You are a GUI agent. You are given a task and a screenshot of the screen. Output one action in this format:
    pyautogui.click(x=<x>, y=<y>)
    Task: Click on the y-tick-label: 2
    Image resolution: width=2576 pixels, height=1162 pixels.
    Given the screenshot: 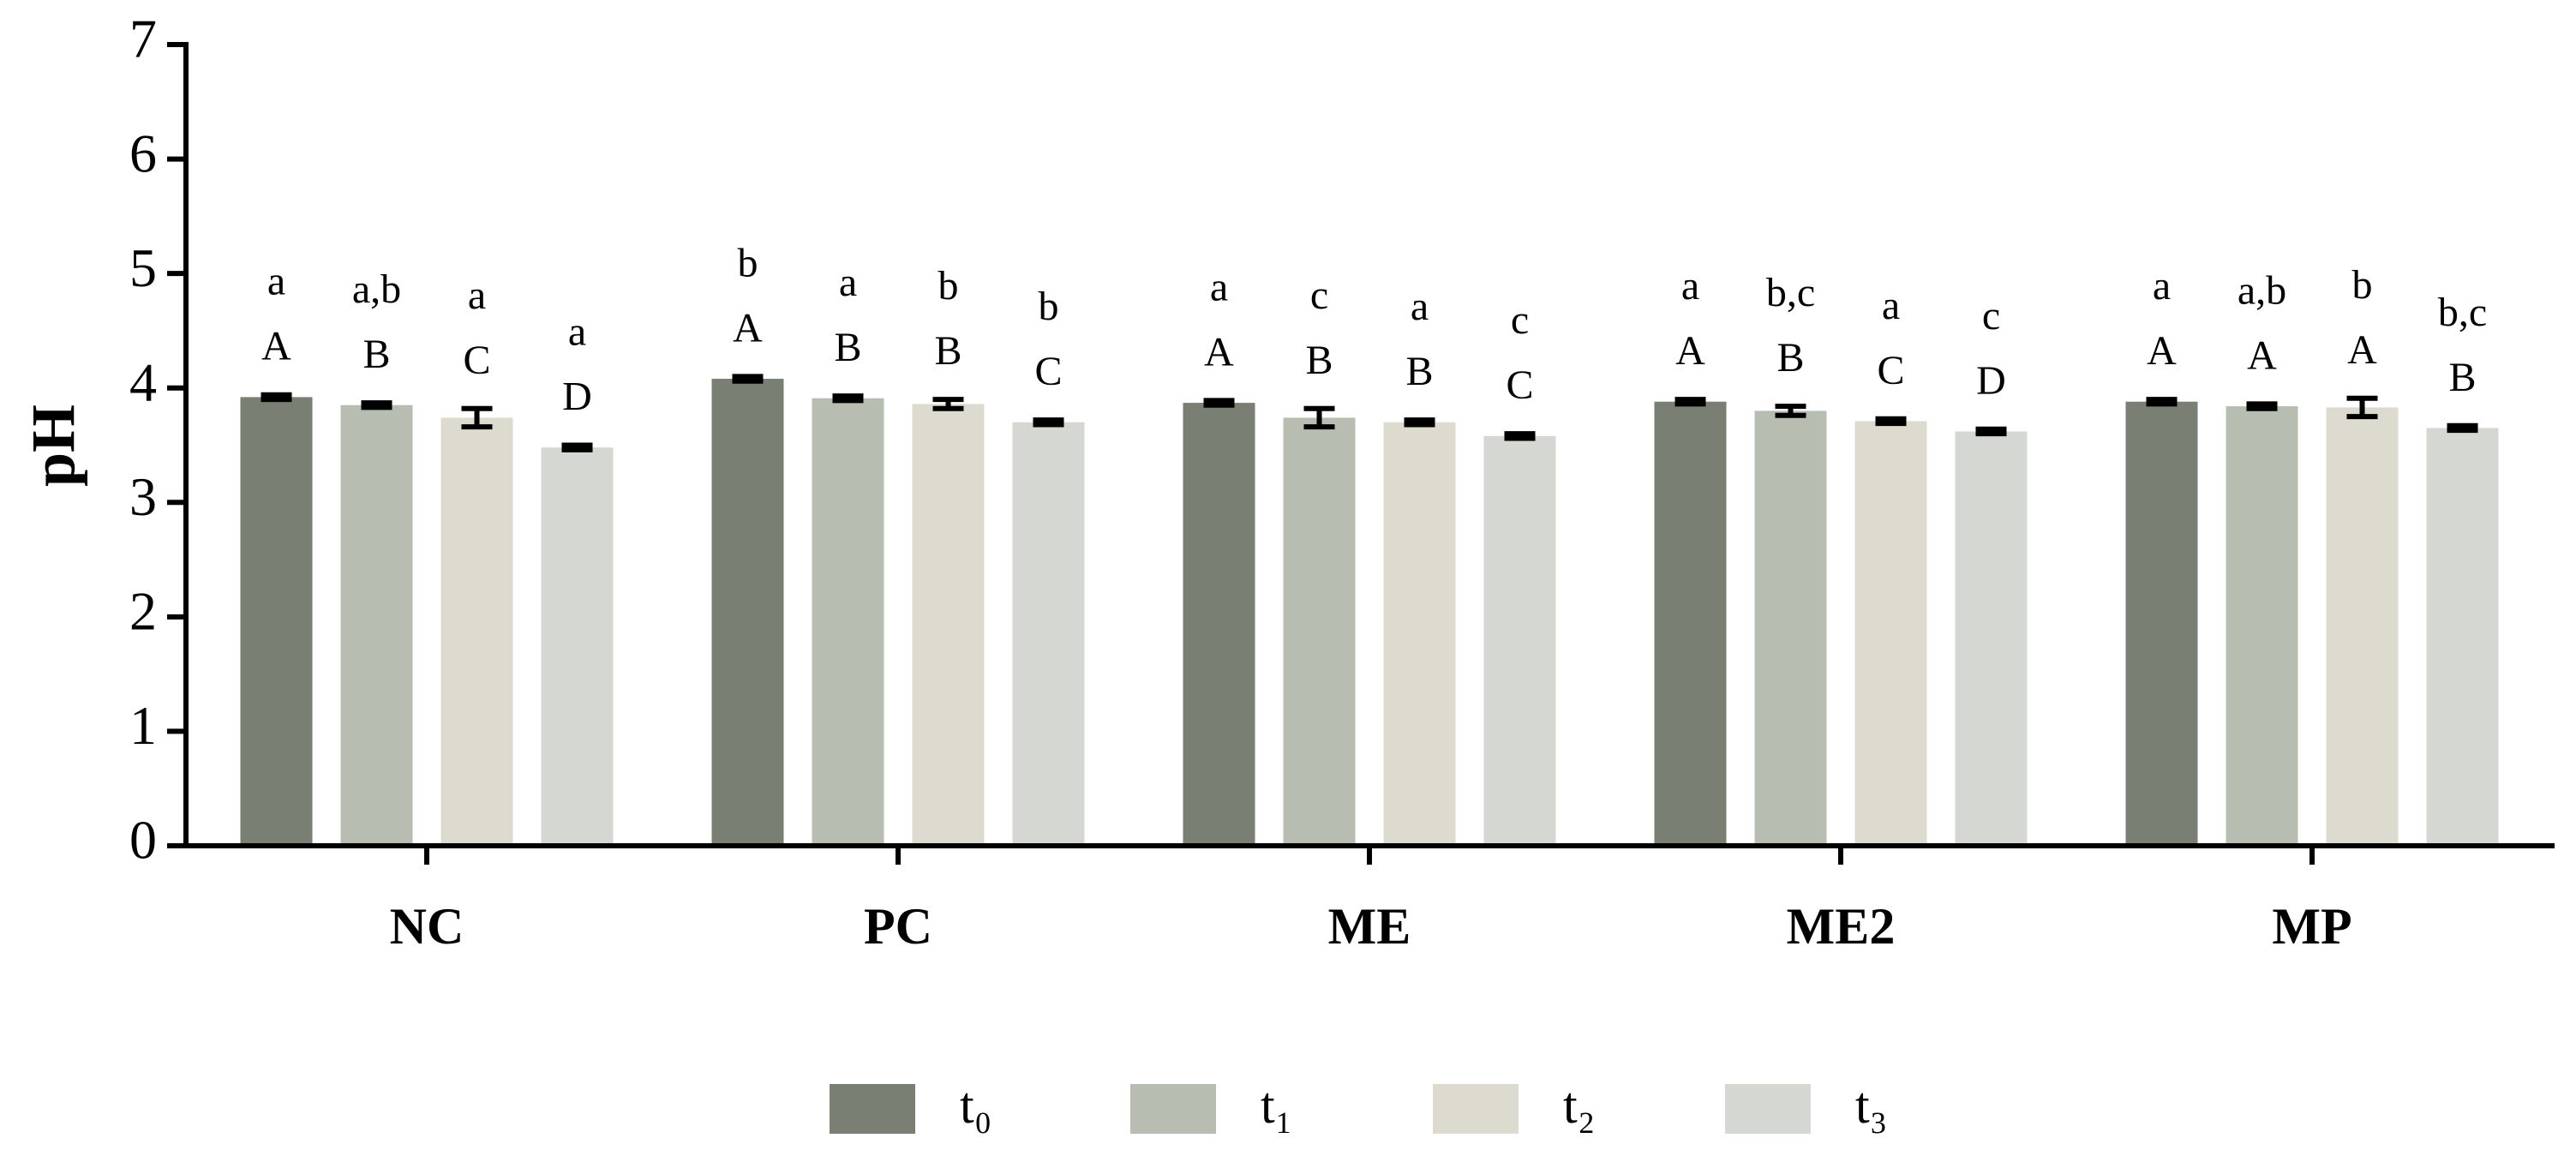 What is the action you would take?
    pyautogui.click(x=143, y=611)
    